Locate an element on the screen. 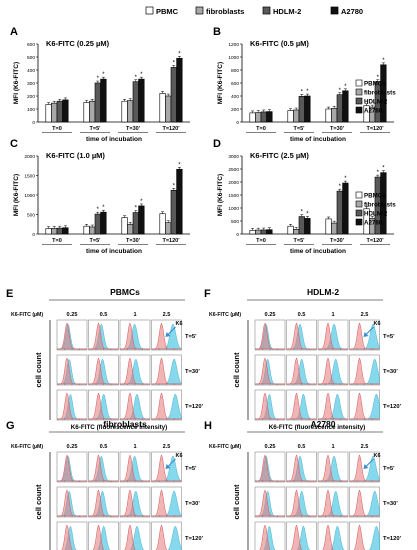 The height and width of the screenshot is (550, 417). legend-label: PBMC is located at coordinates (167, 11).